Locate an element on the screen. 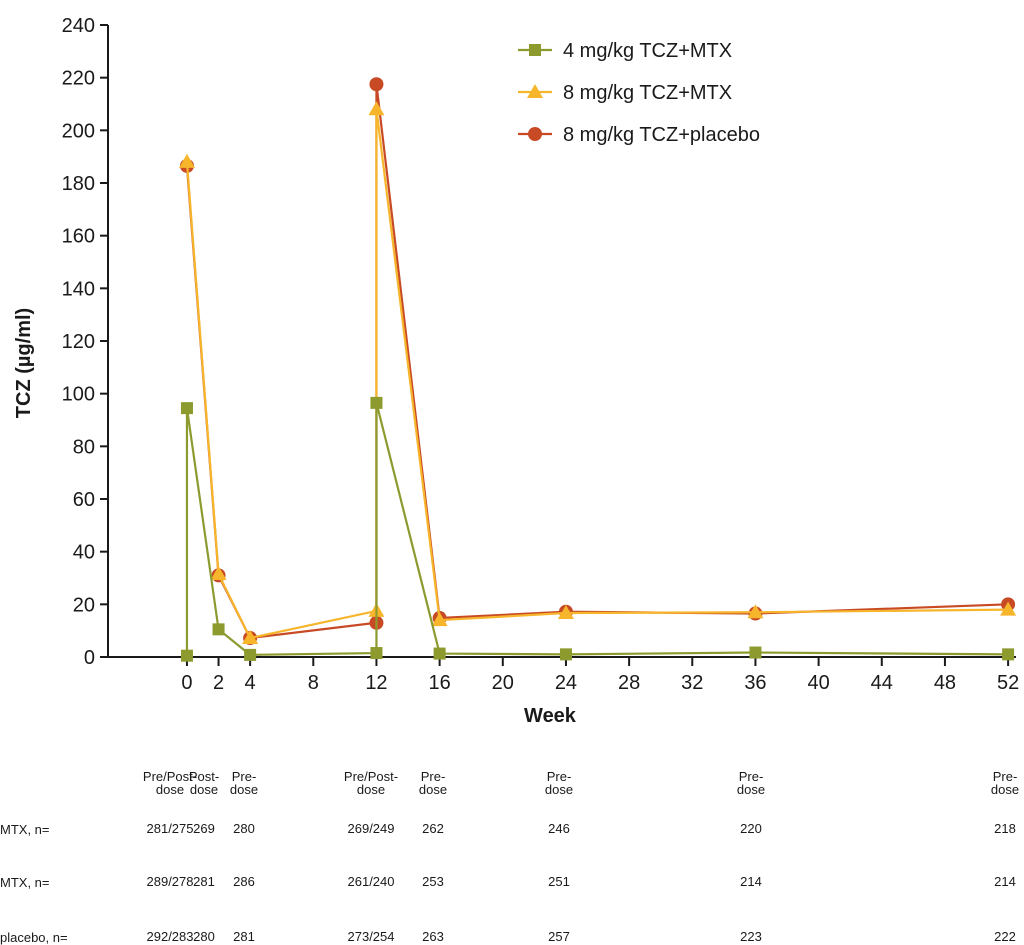 Image resolution: width=1024 pixels, height=945 pixels. table-cell: 261/240 is located at coordinates (371, 881).